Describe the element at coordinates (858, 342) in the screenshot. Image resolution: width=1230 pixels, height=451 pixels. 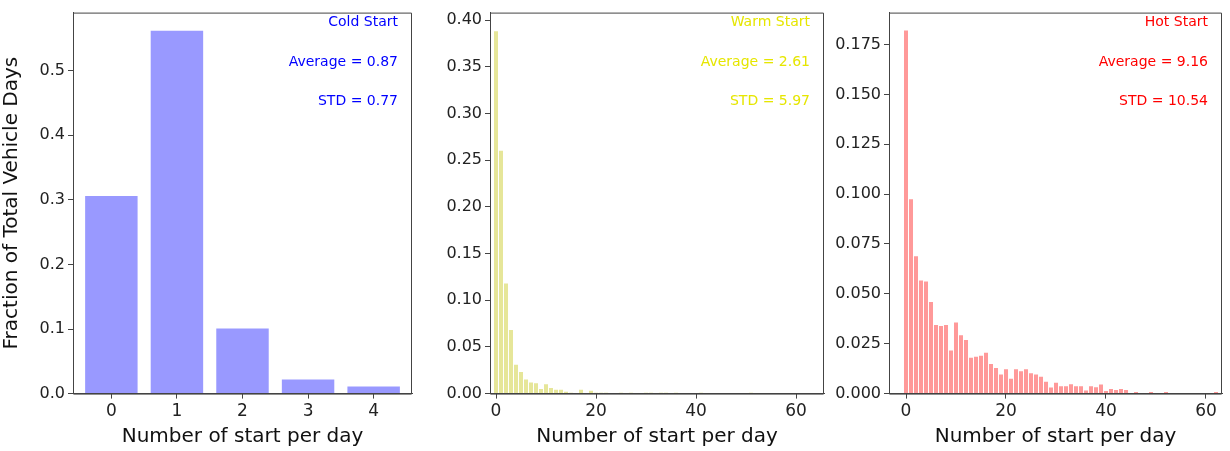
I see `y-tick-label: 0.025` at that location.